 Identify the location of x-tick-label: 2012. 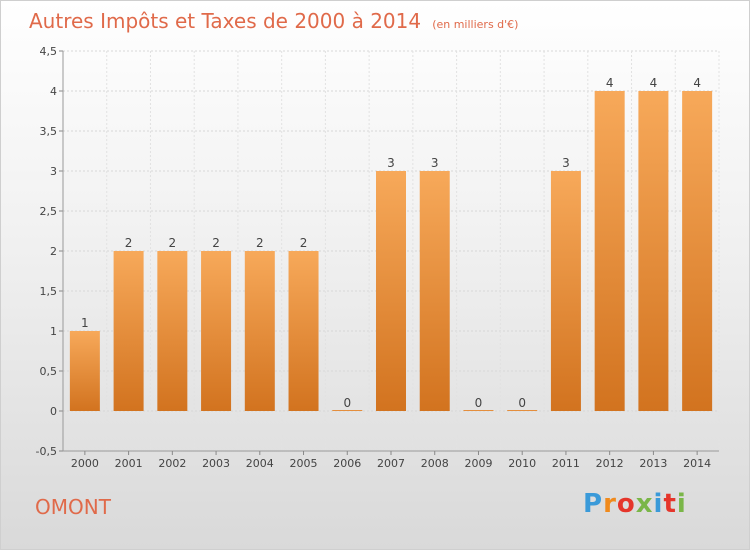
(610, 463).